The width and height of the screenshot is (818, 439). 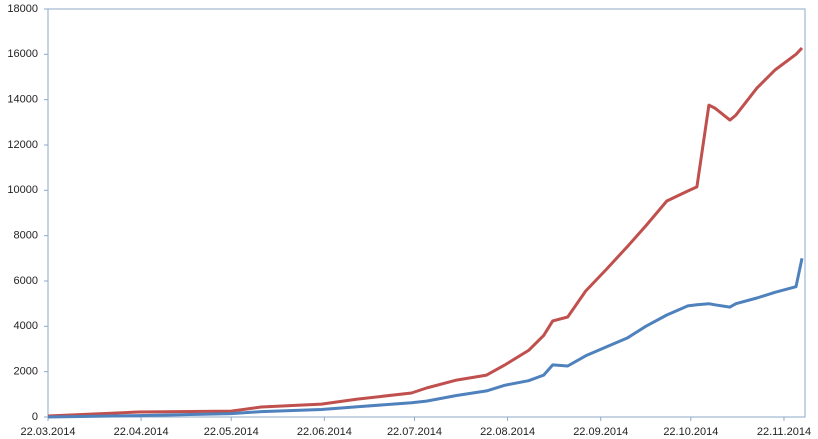 What do you see at coordinates (35, 417) in the screenshot?
I see `y-tick-label: 0` at bounding box center [35, 417].